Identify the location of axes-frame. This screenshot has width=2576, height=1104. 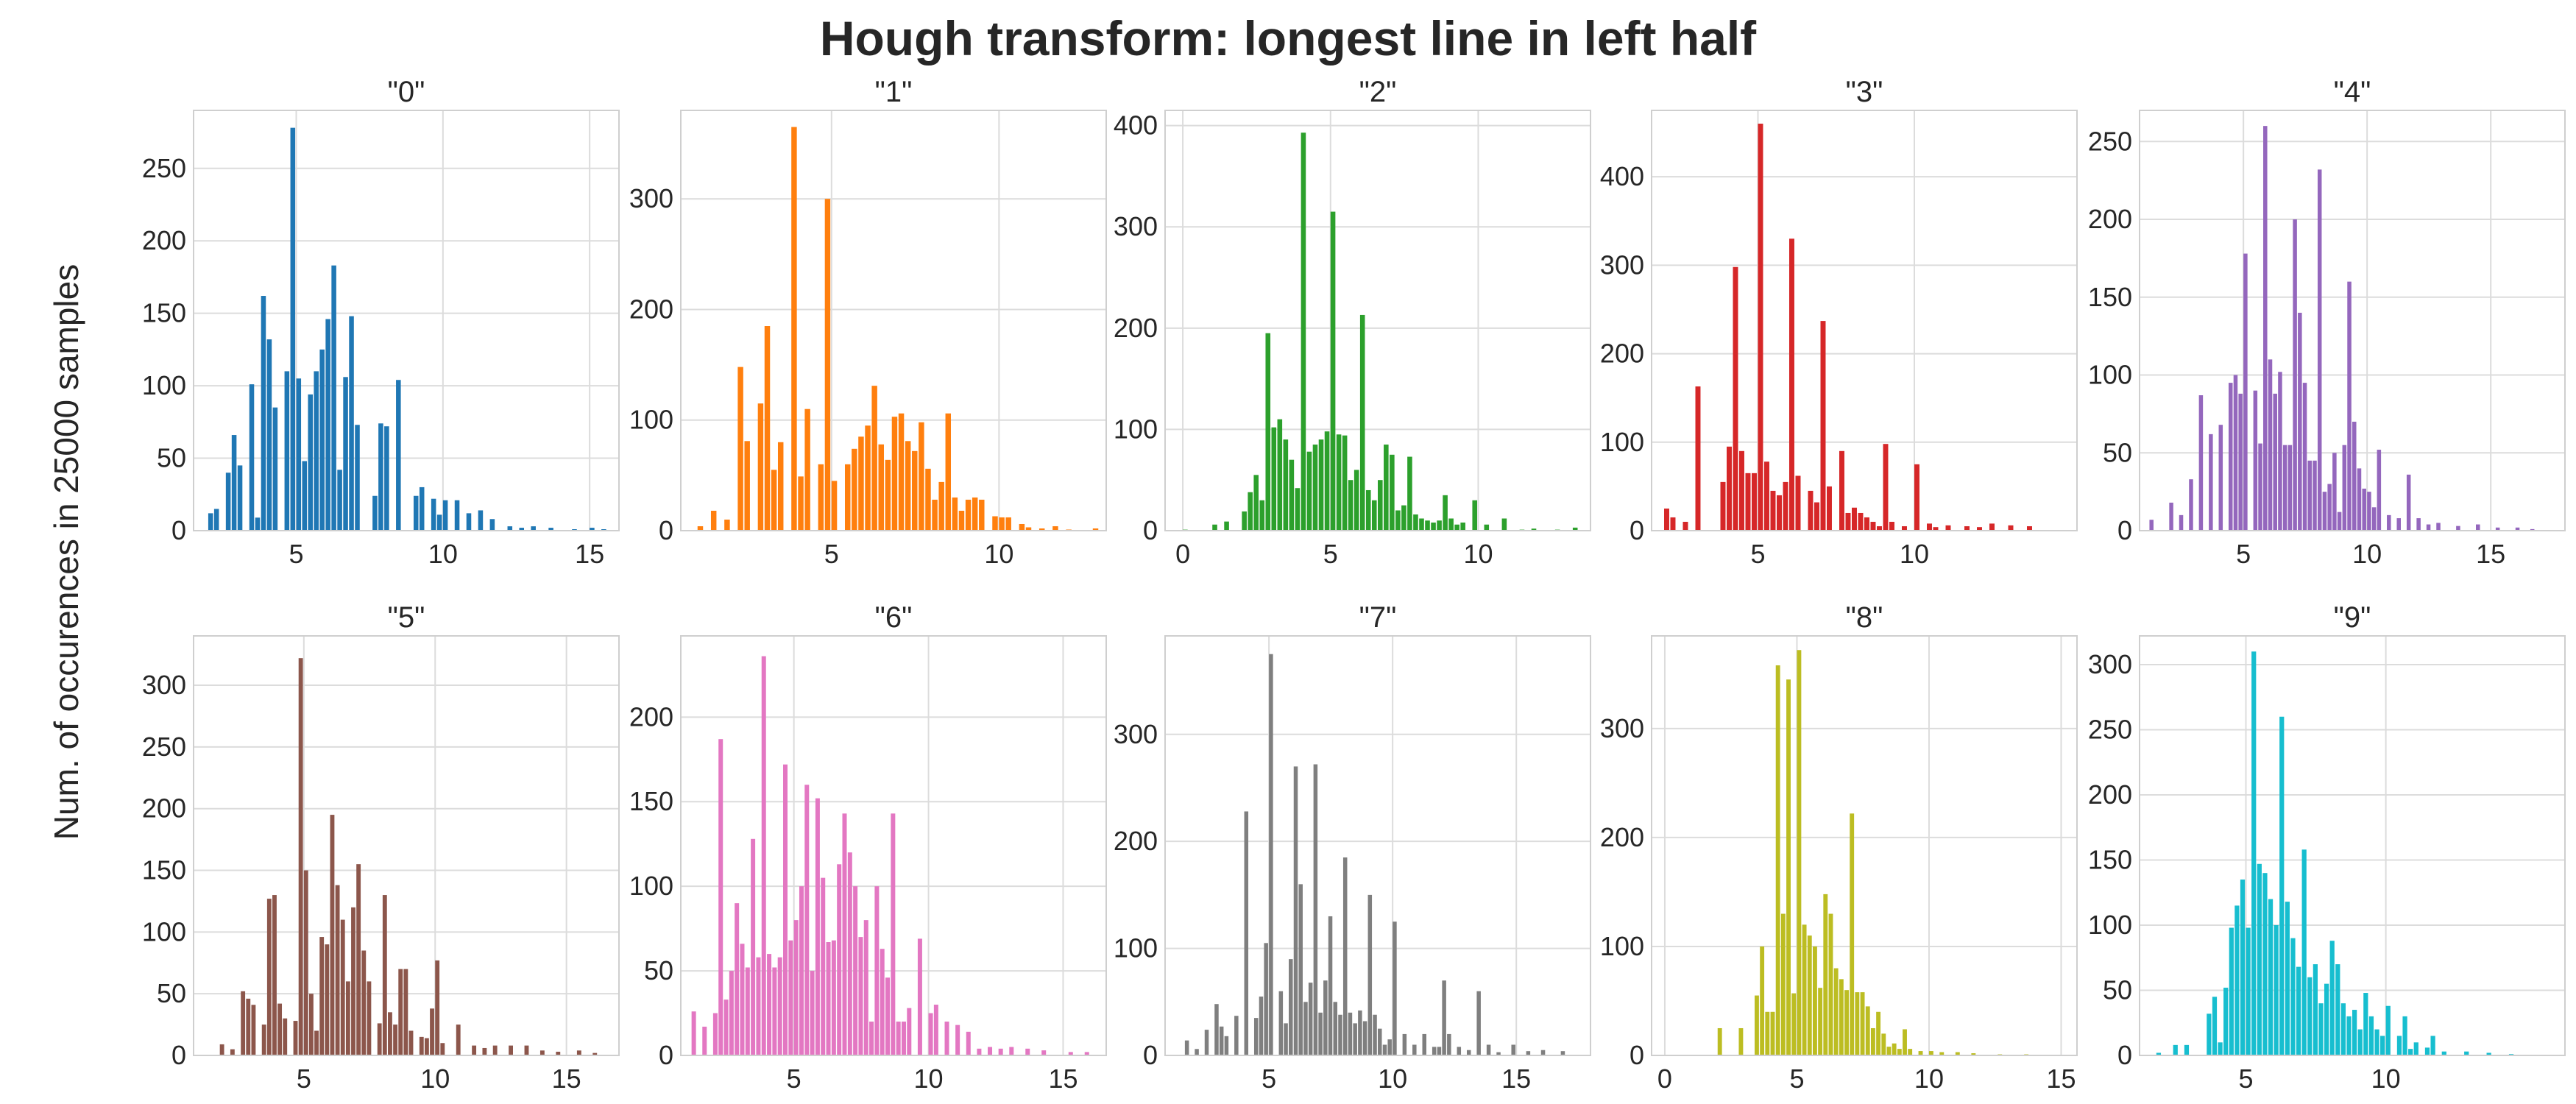
(2352, 845).